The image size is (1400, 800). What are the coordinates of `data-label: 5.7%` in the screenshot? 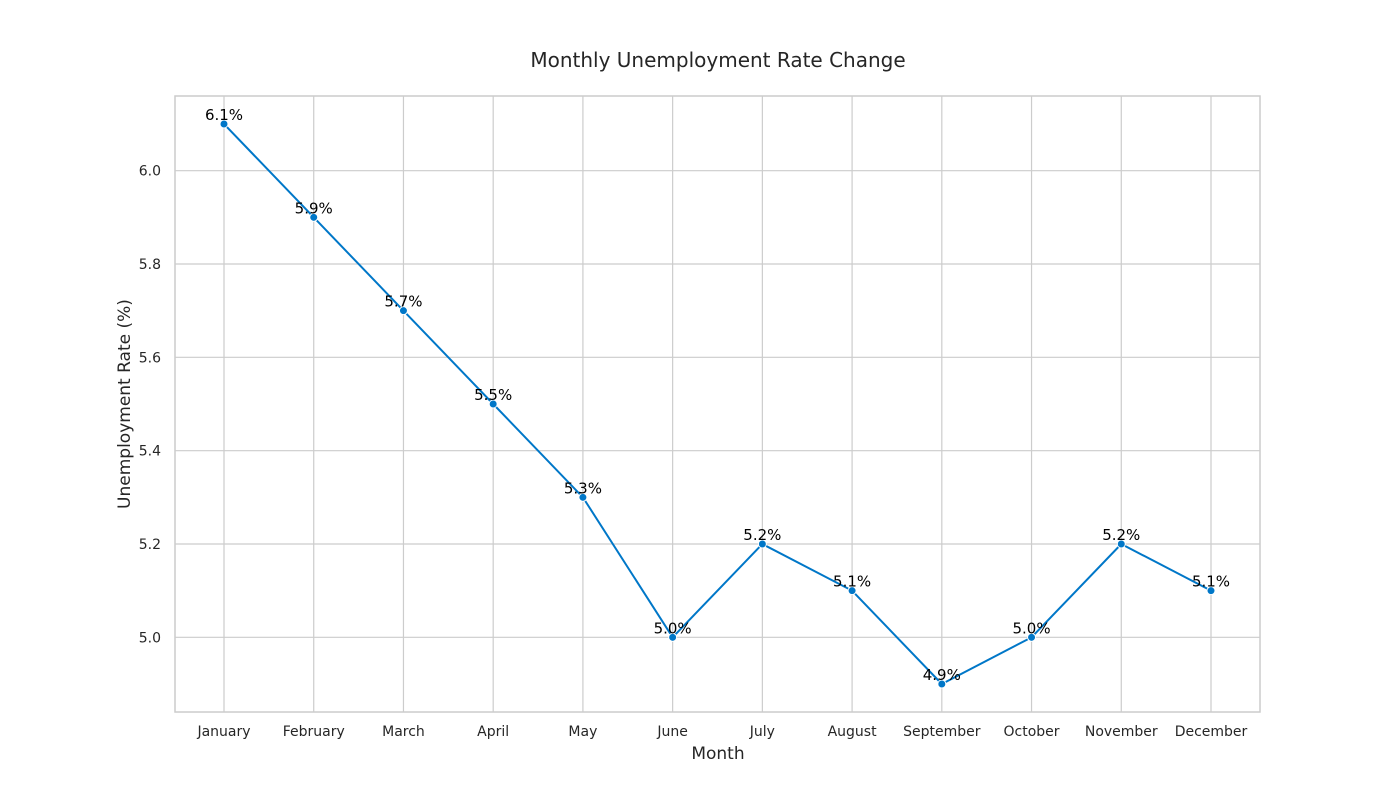 It's located at (403, 302).